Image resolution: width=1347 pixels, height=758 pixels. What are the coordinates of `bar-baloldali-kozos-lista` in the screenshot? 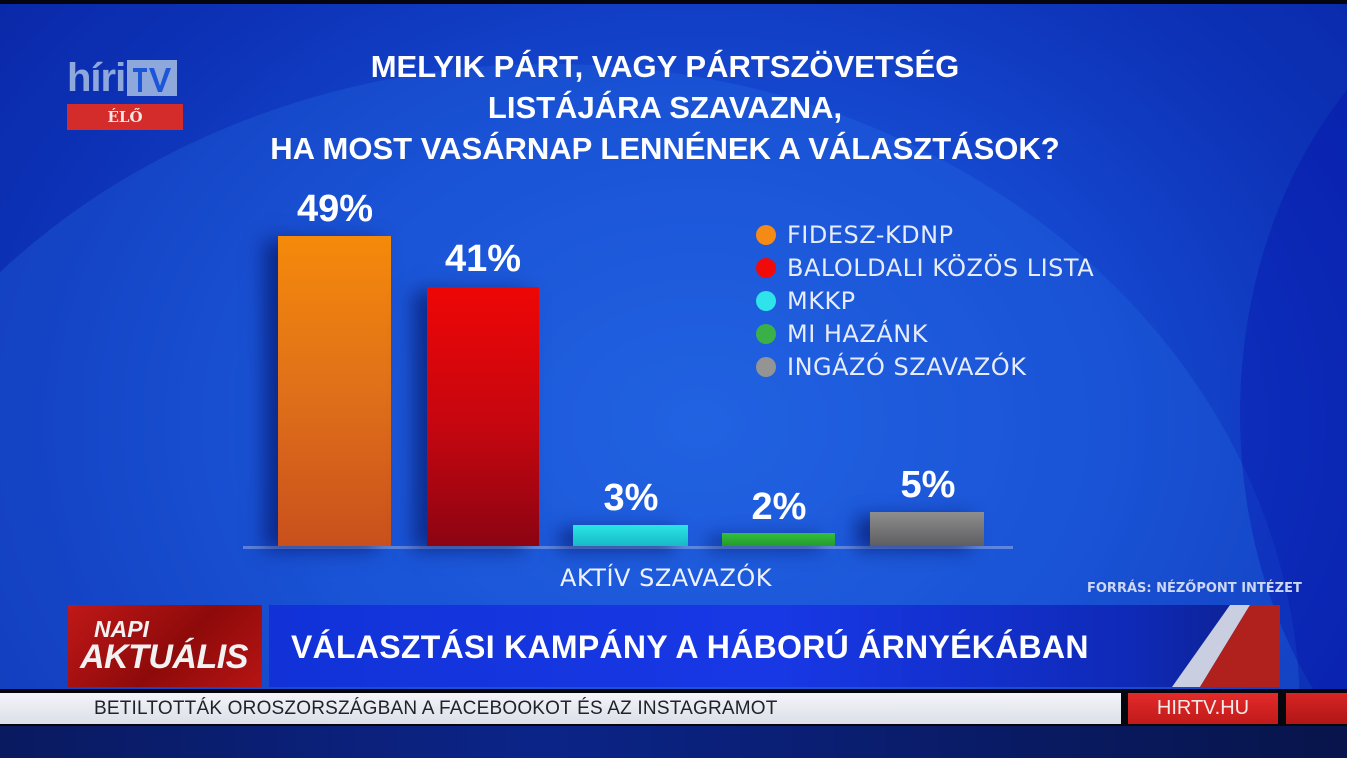 It's located at (483, 416).